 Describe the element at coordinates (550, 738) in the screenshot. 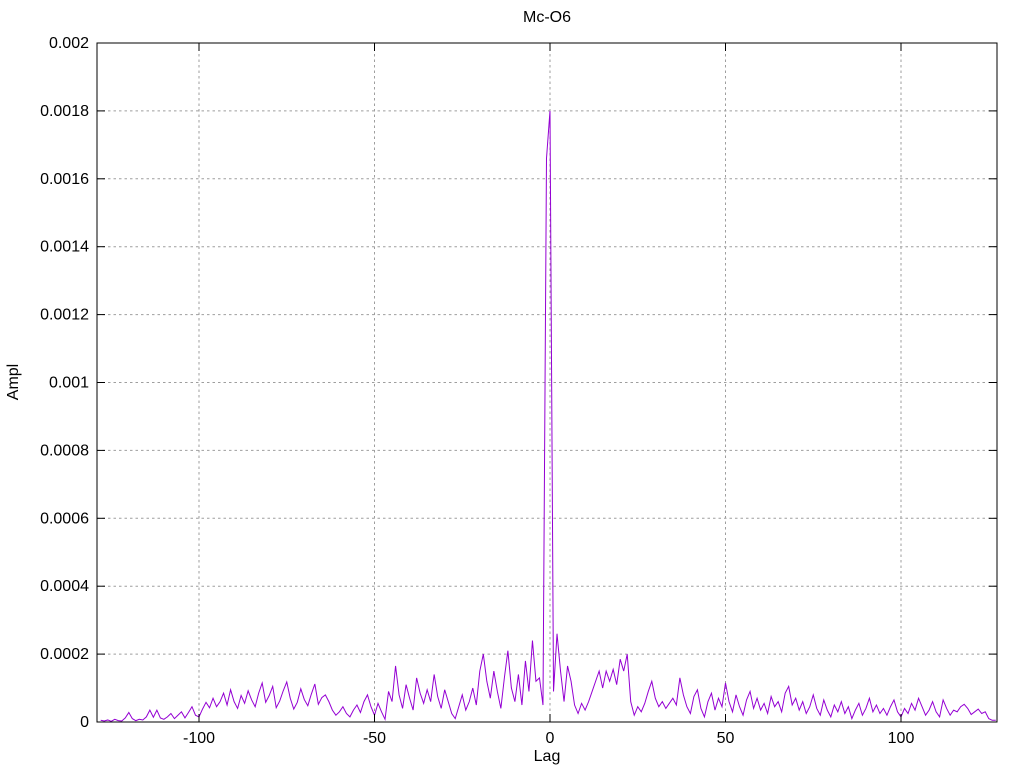

I see `x-tick-label: 0` at that location.